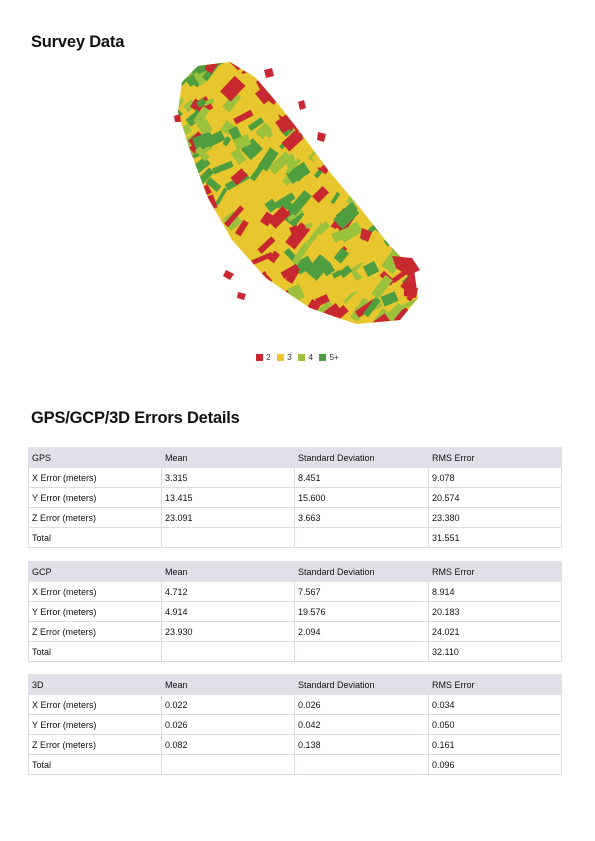 Image resolution: width=595 pixels, height=841 pixels. What do you see at coordinates (95, 517) in the screenshot?
I see `table-cell: Z Error (meters)` at bounding box center [95, 517].